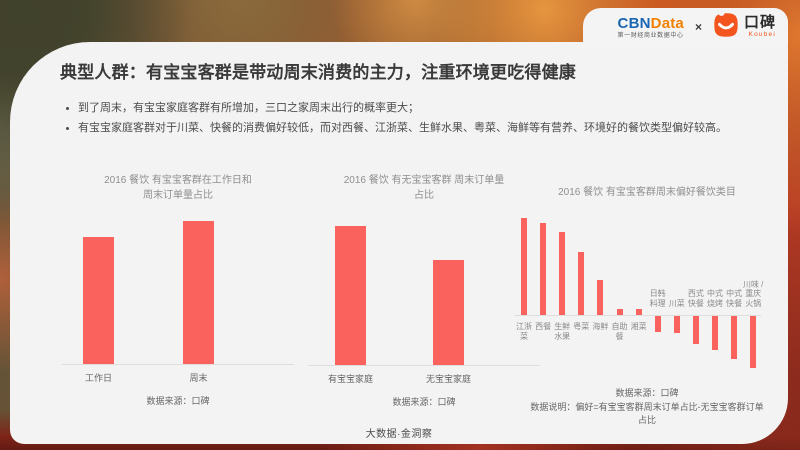  What do you see at coordinates (657, 298) in the screenshot?
I see `category-label: 日韩 料理` at bounding box center [657, 298].